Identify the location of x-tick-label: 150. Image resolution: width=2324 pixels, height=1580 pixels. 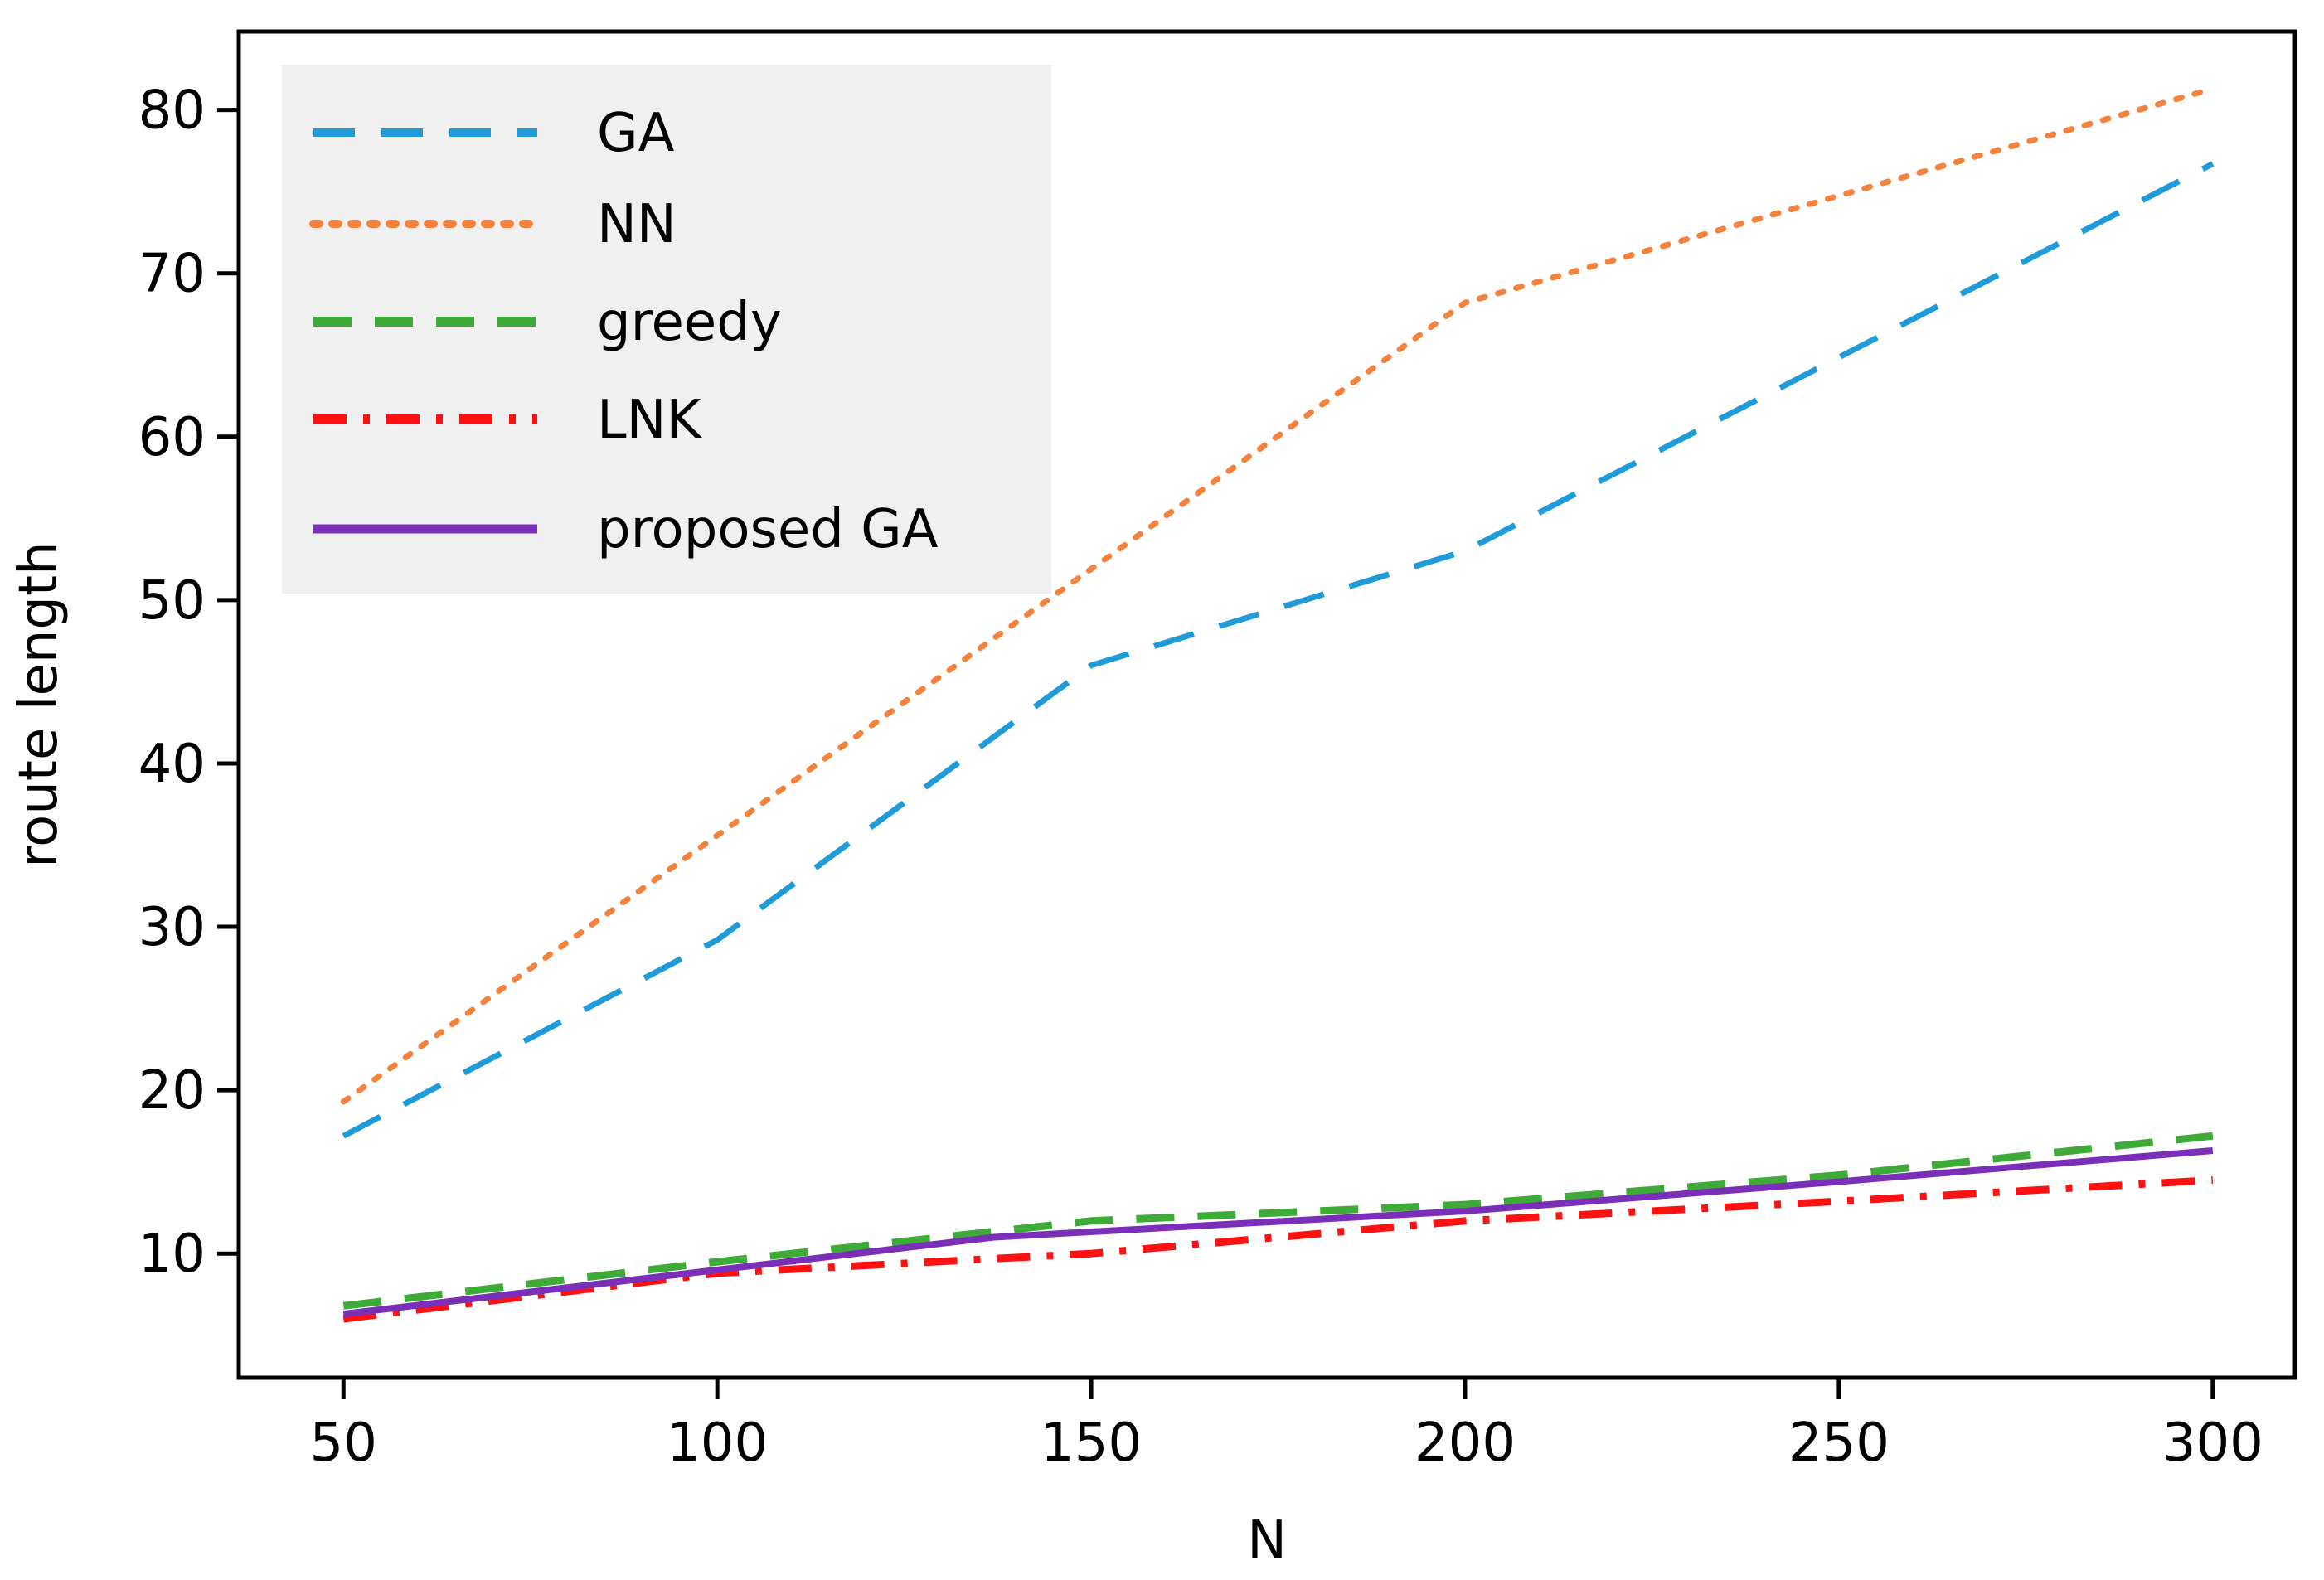
(1091, 1443).